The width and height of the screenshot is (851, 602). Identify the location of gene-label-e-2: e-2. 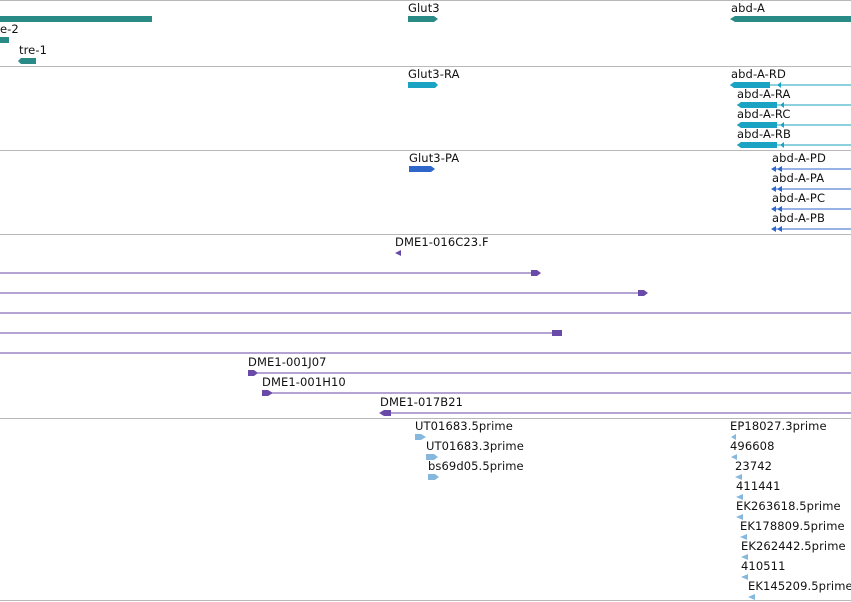
(9, 29).